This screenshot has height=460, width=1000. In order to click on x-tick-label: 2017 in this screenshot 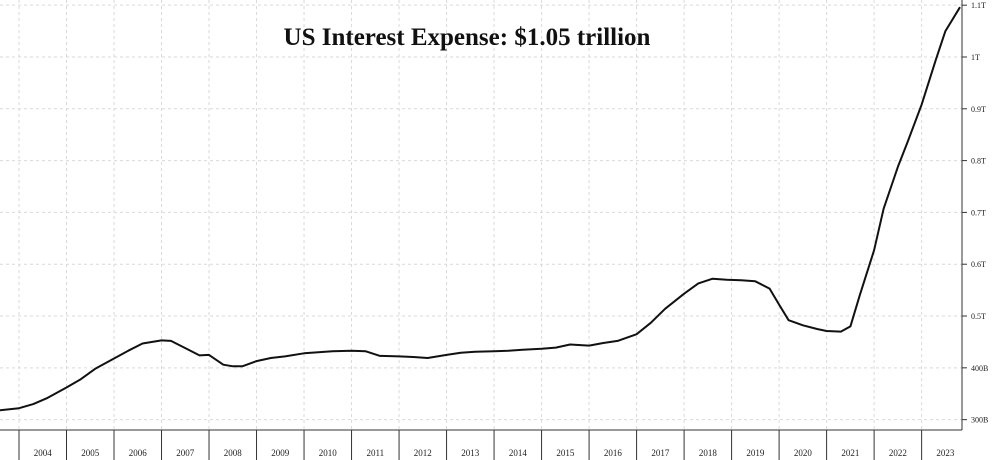, I will do `click(660, 453)`.